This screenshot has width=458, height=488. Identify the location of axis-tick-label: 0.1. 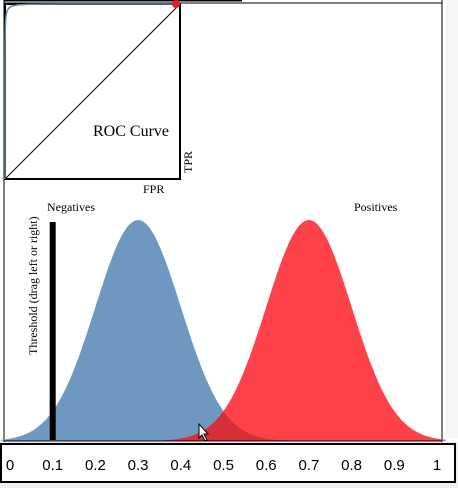
(52, 465).